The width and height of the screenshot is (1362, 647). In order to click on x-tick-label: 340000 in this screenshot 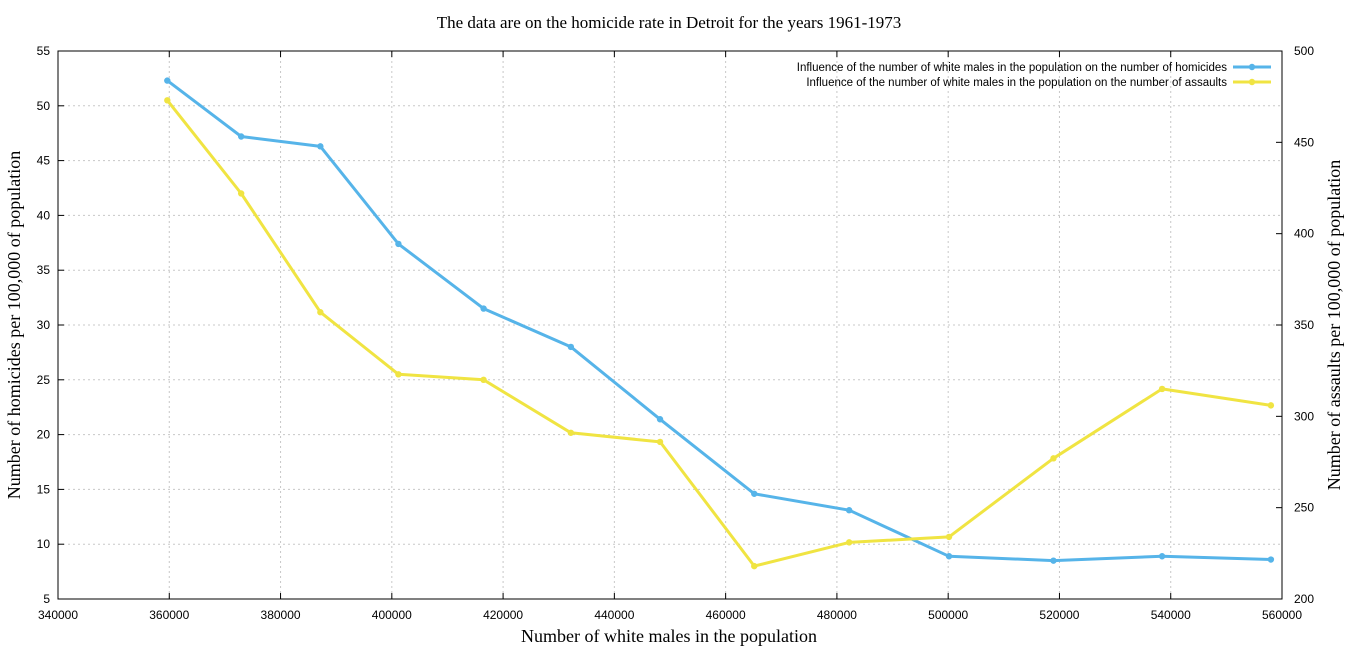, I will do `click(58, 615)`.